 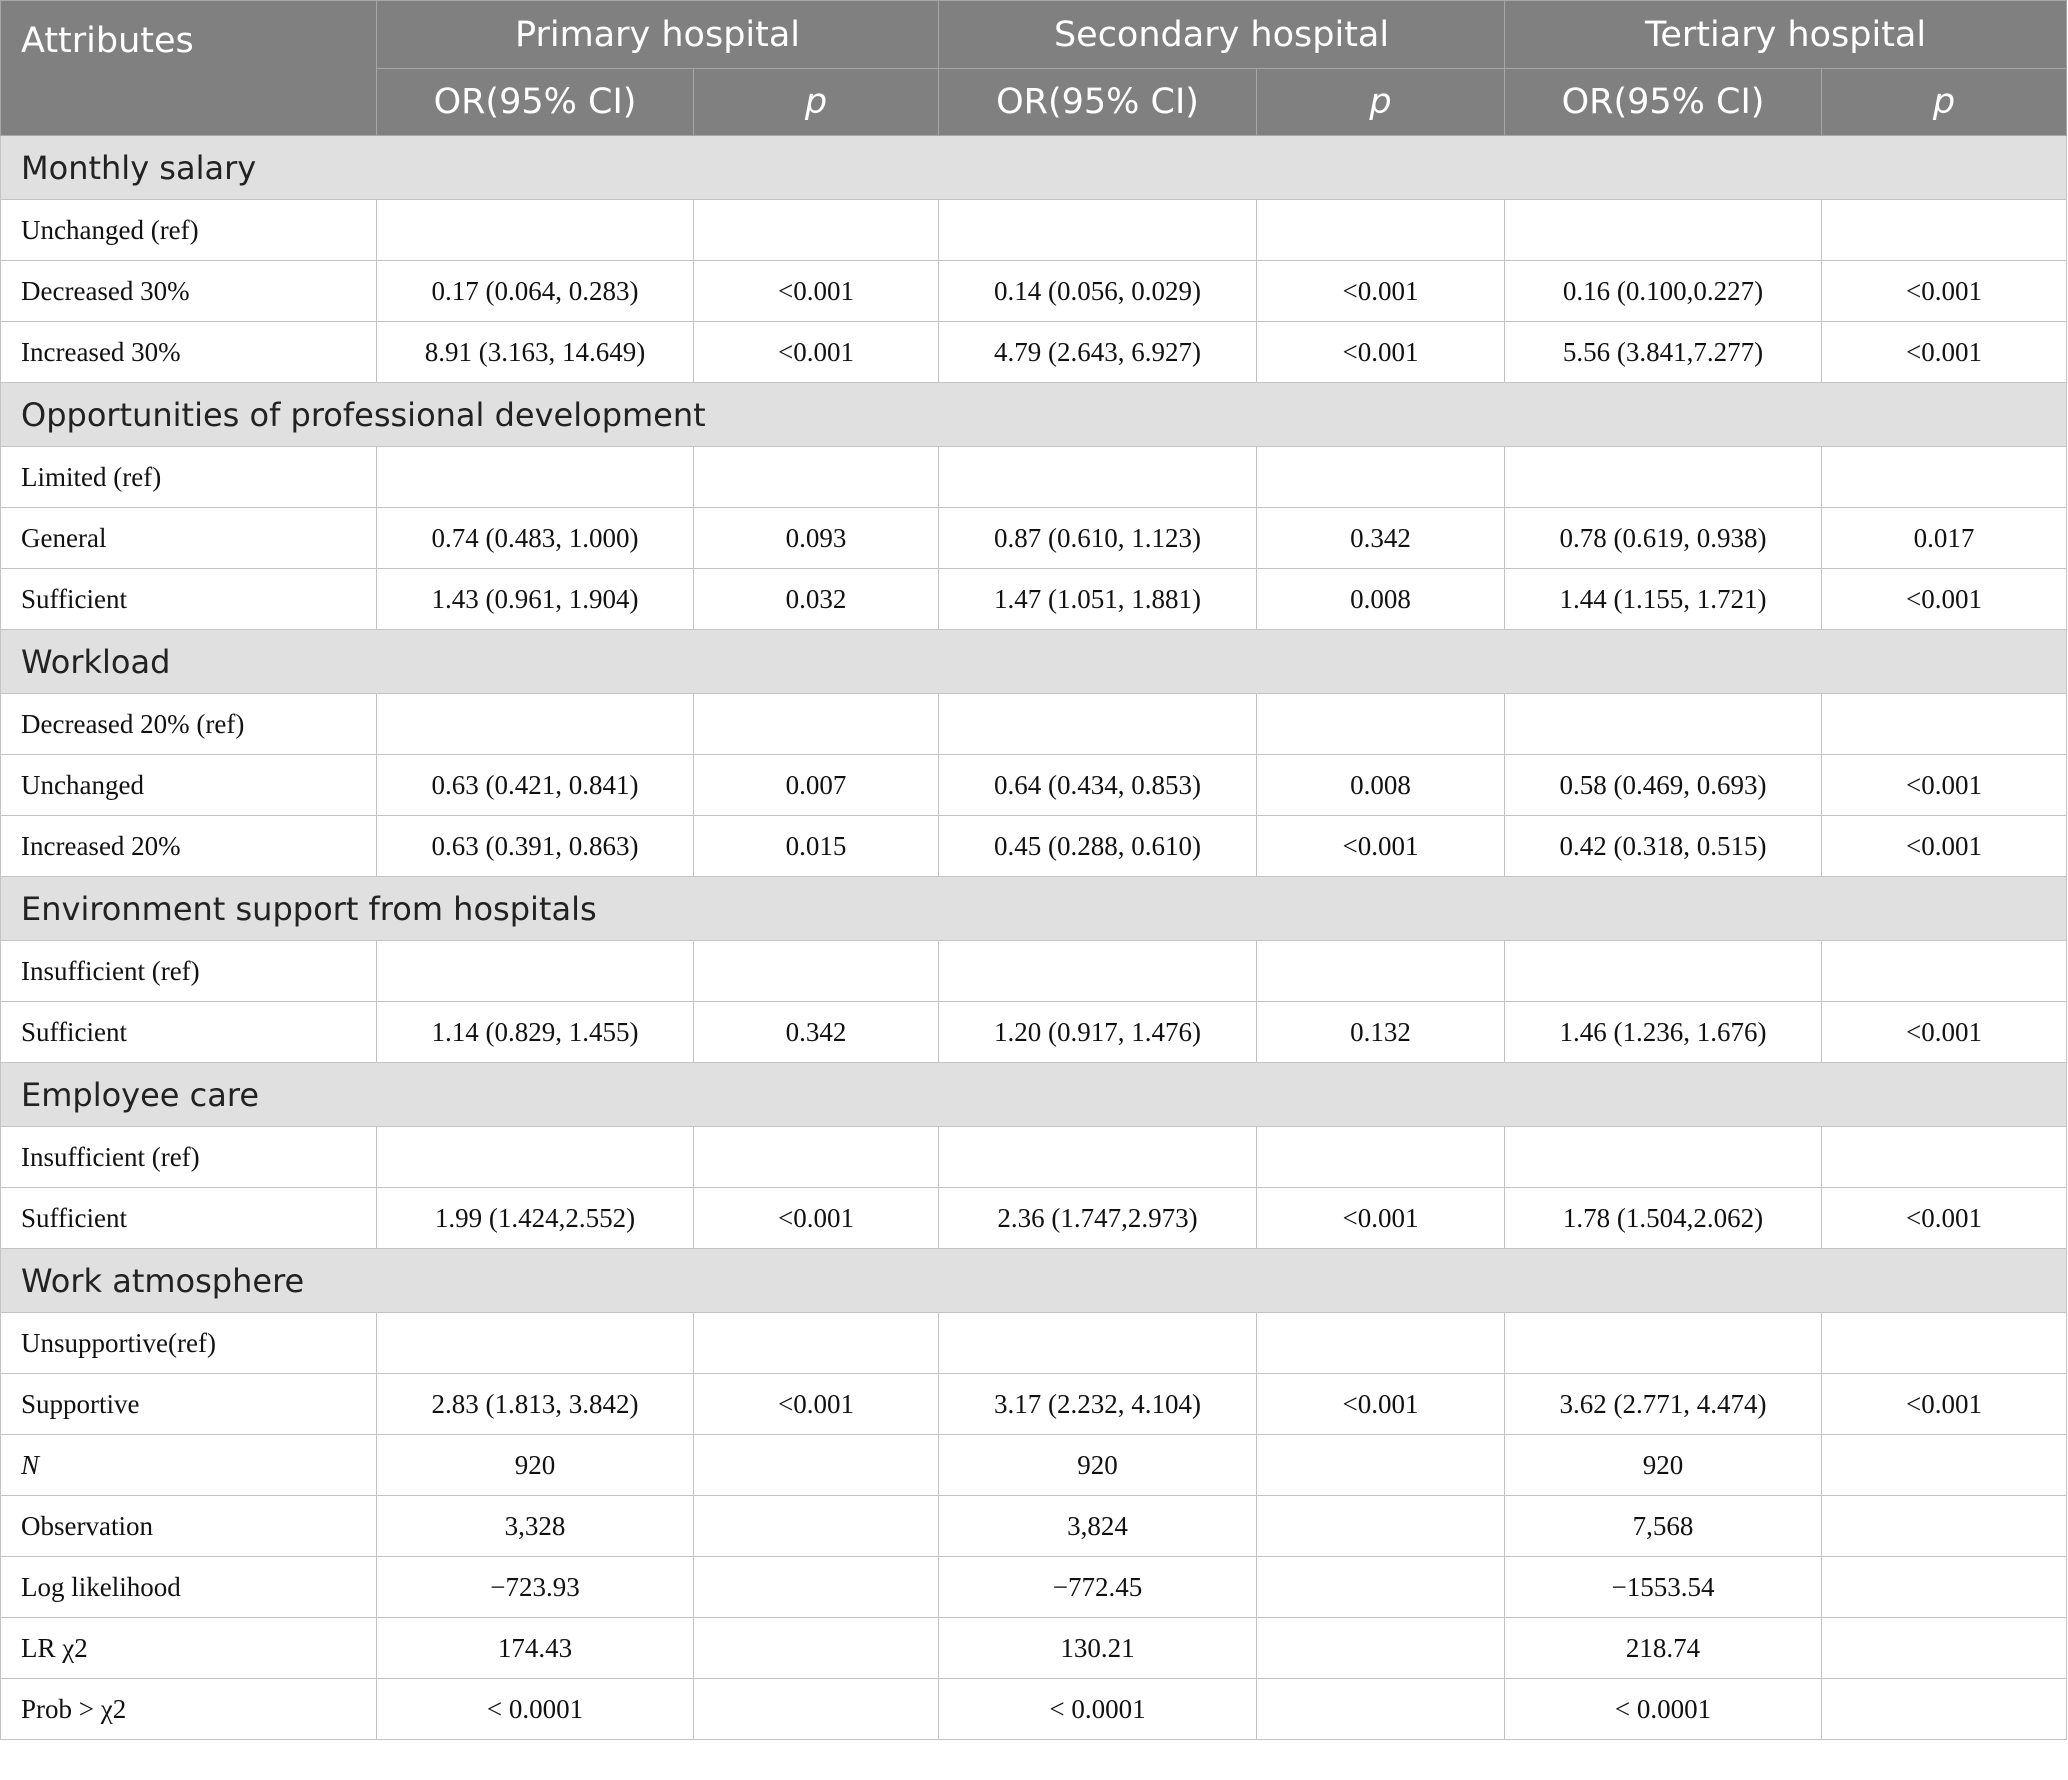 I want to click on tertiary-or-cell: −1553.54, so click(x=1663, y=1587).